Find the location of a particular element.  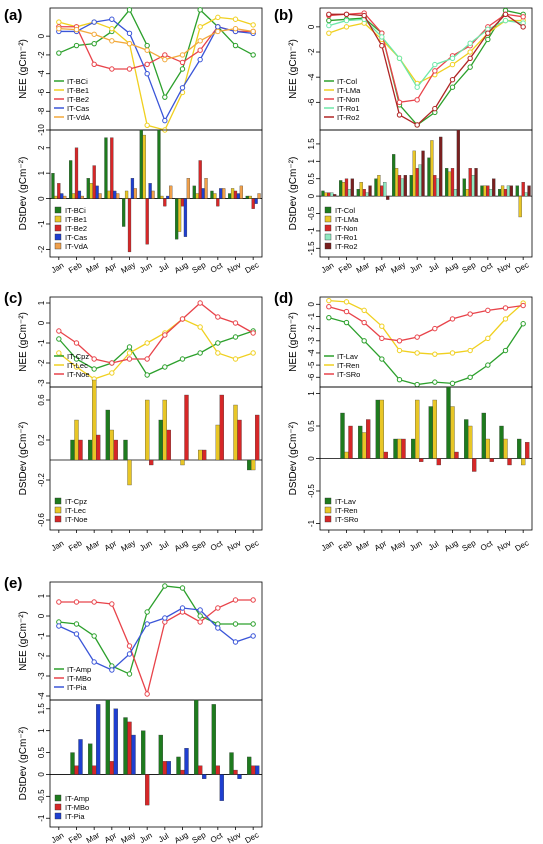

x-tick-label: Jun is located at coordinates (146, 268).